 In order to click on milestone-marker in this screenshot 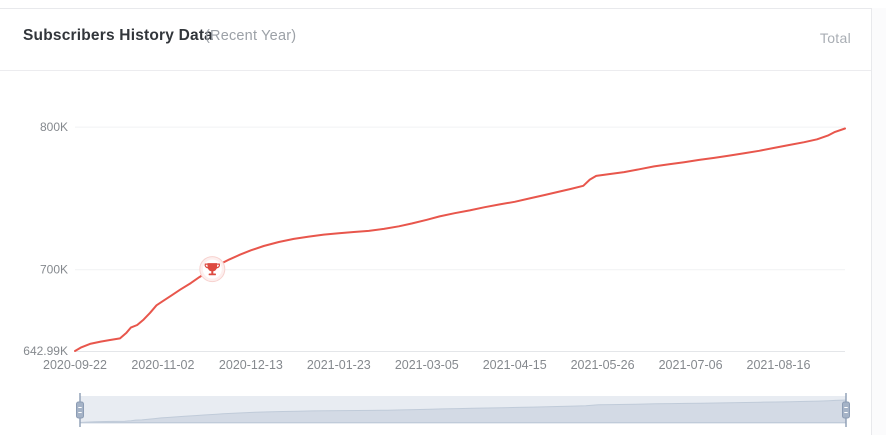, I will do `click(212, 269)`.